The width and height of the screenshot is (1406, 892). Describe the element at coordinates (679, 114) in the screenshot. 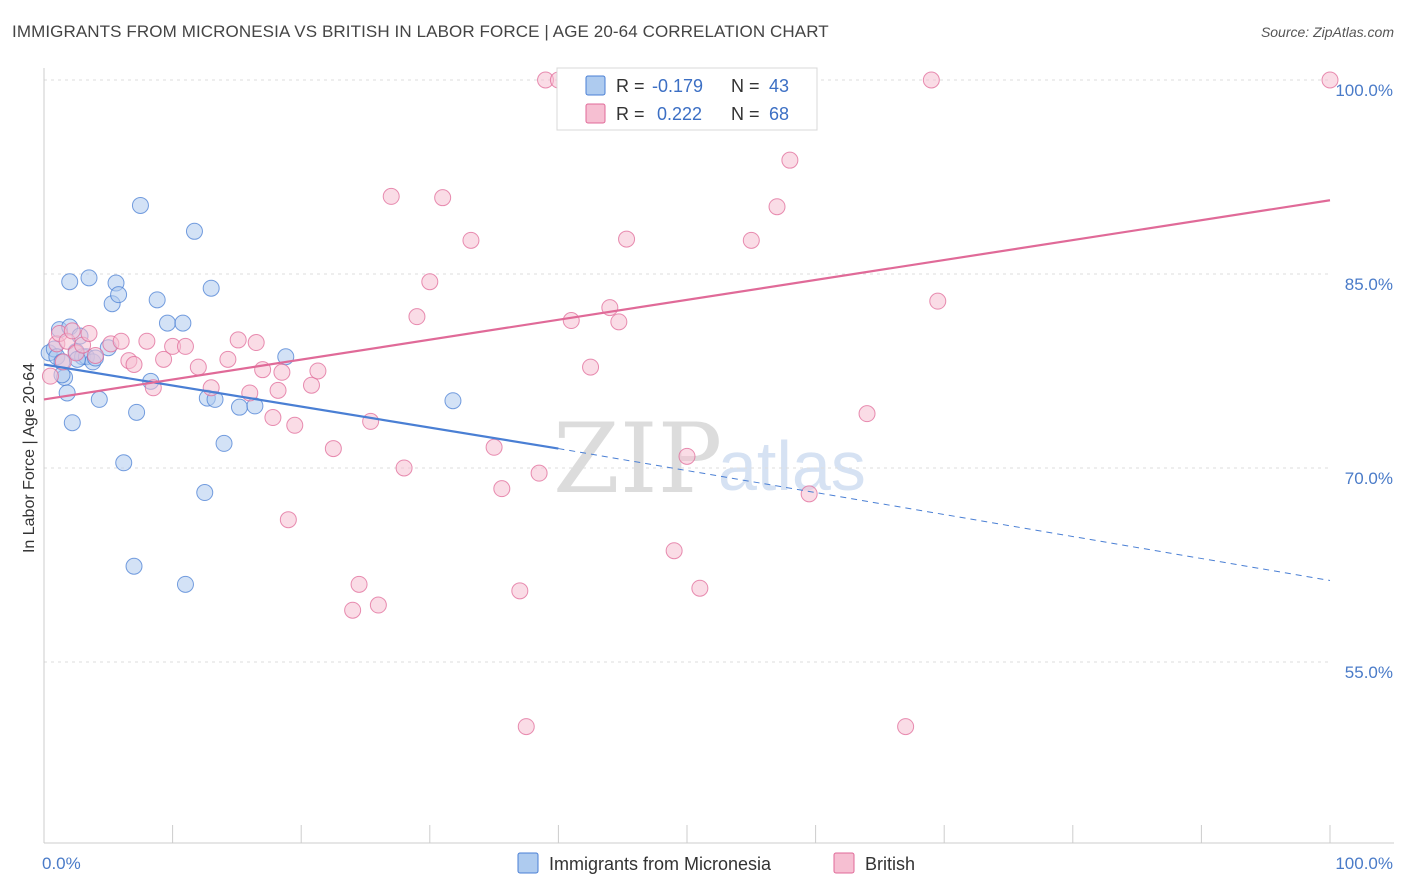

I see `stats-r-value-british: 0.222` at that location.